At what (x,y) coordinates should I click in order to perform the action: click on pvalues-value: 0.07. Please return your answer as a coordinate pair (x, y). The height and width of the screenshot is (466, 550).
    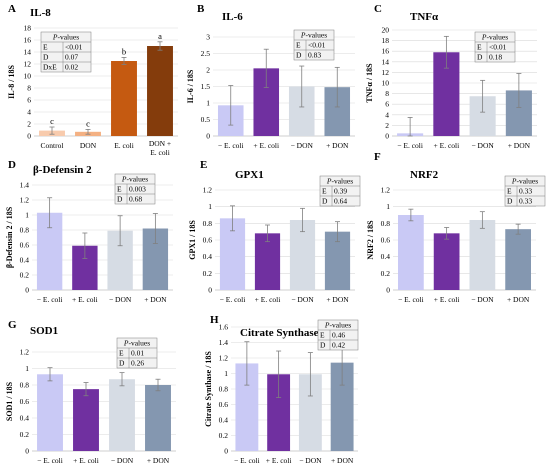
    Looking at the image, I should click on (71, 57).